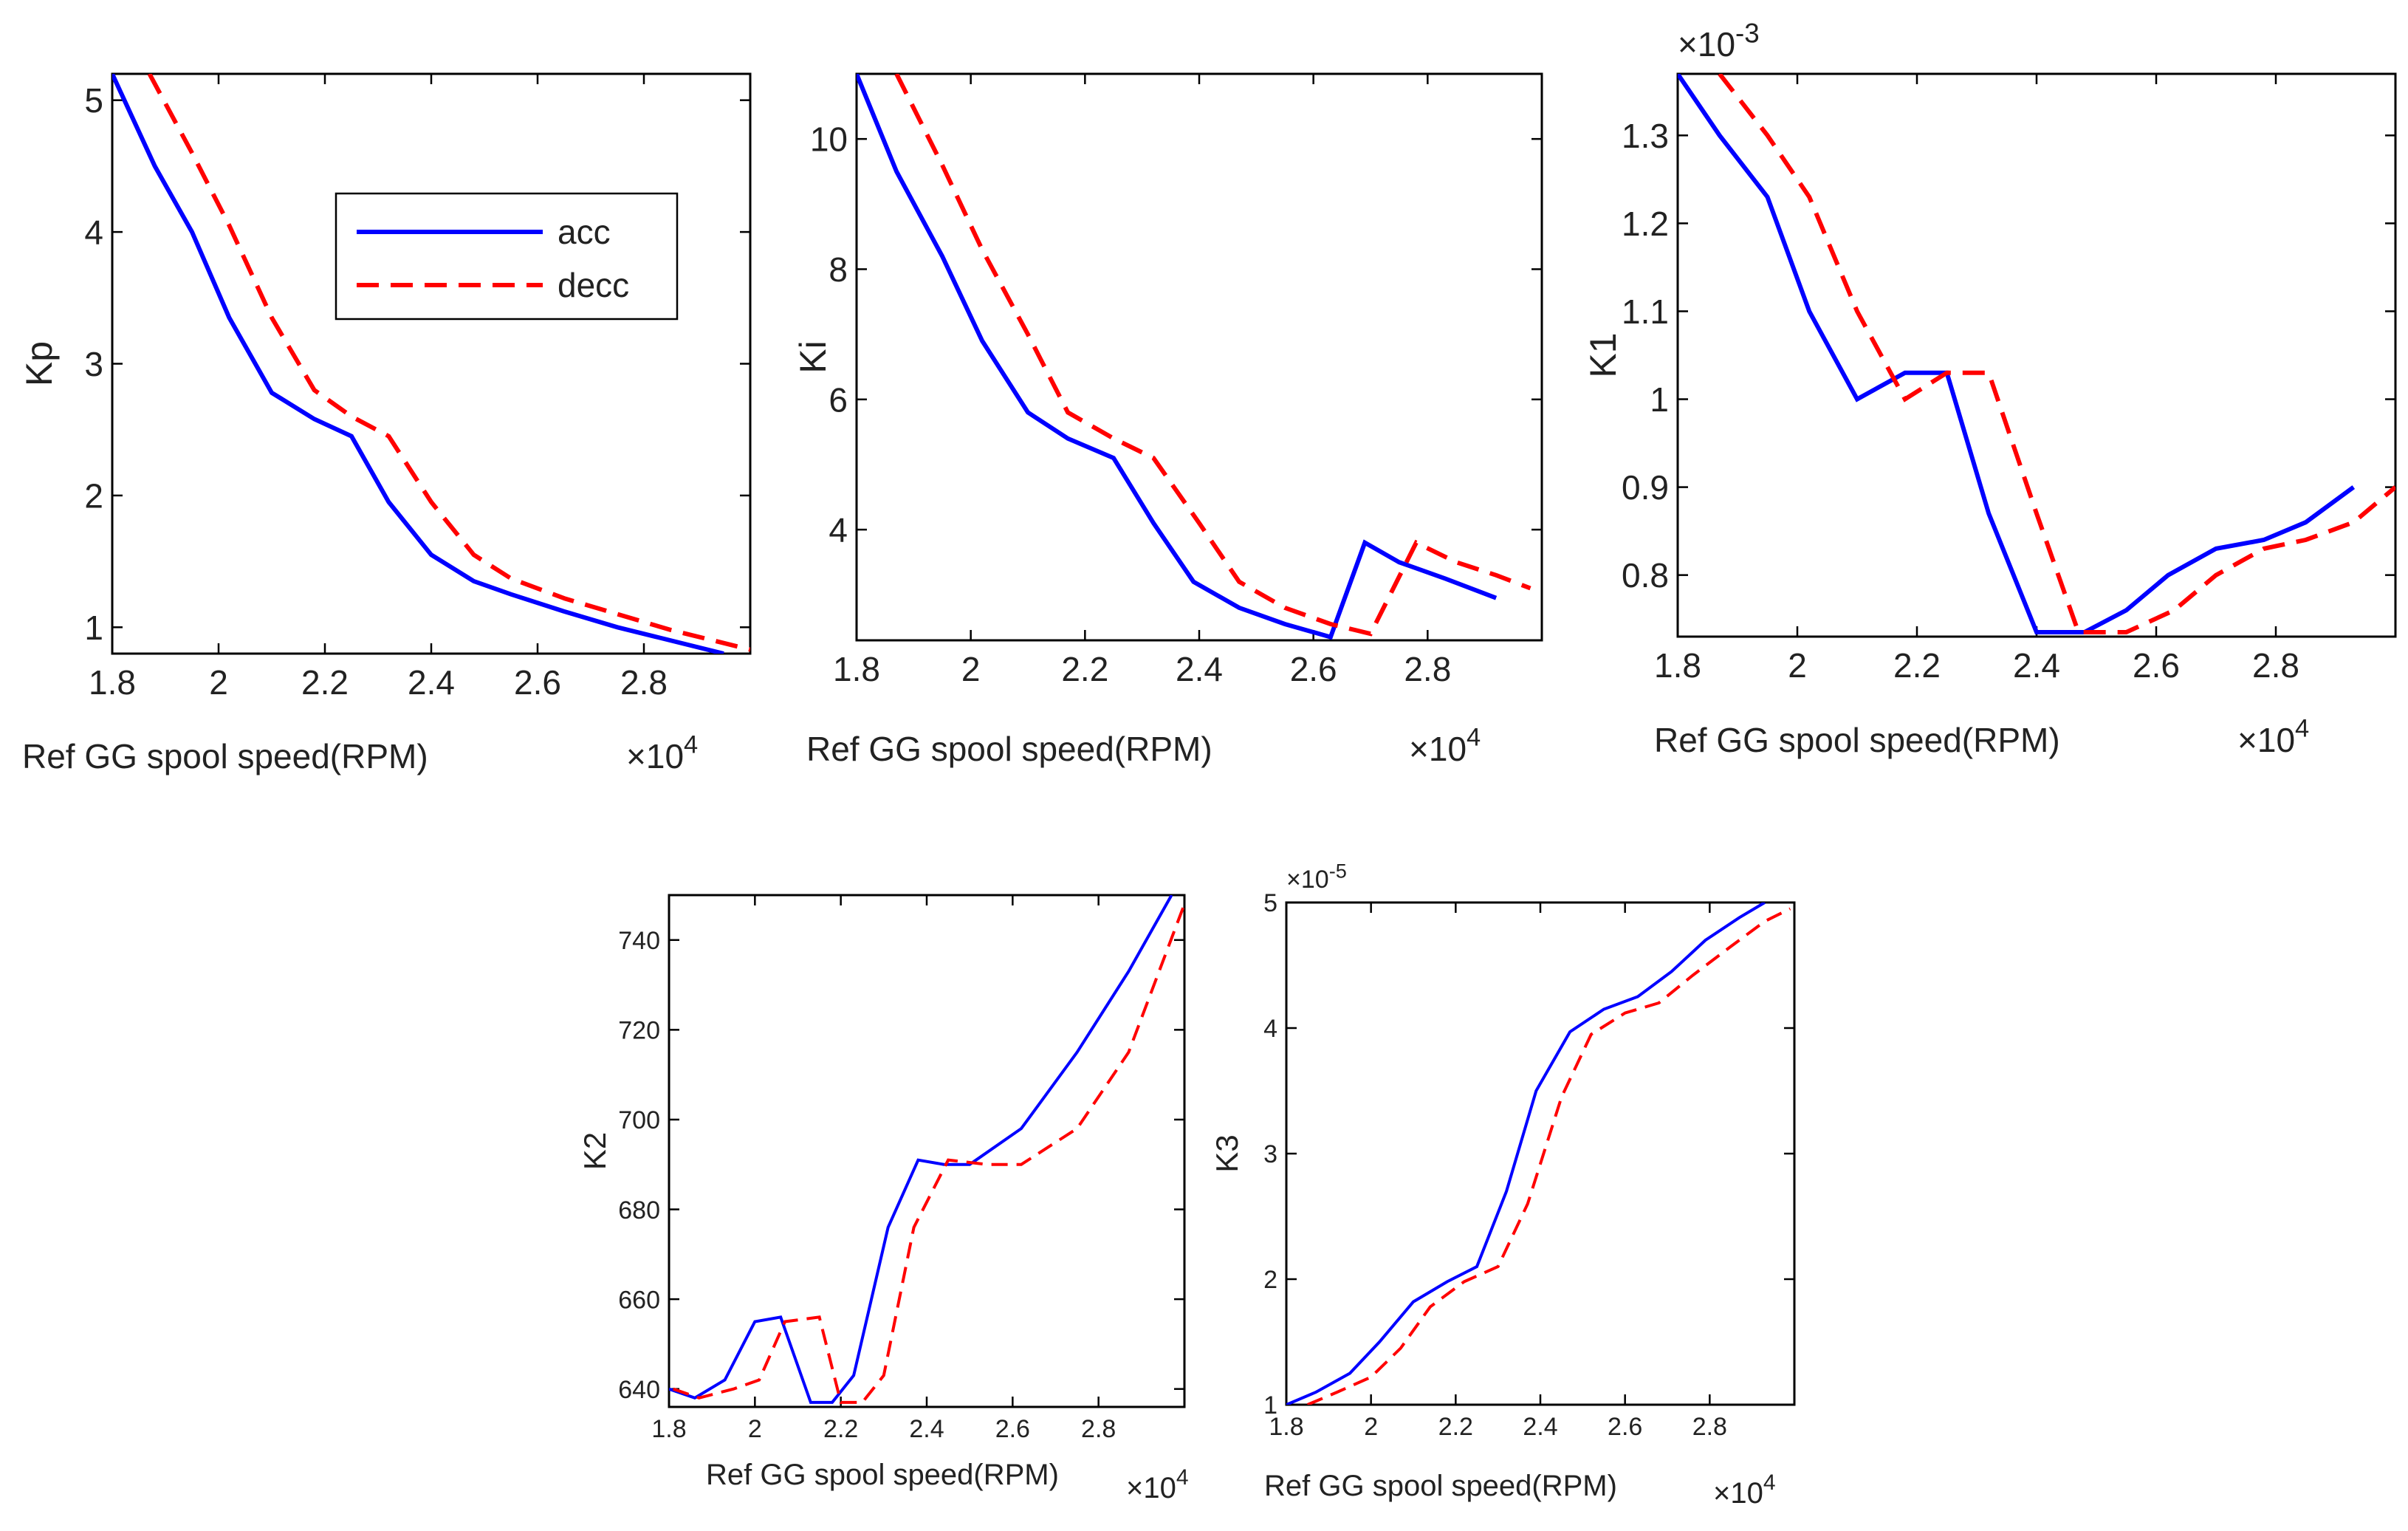 This screenshot has width=2408, height=1531. I want to click on y-axis-label: K2, so click(594, 1151).